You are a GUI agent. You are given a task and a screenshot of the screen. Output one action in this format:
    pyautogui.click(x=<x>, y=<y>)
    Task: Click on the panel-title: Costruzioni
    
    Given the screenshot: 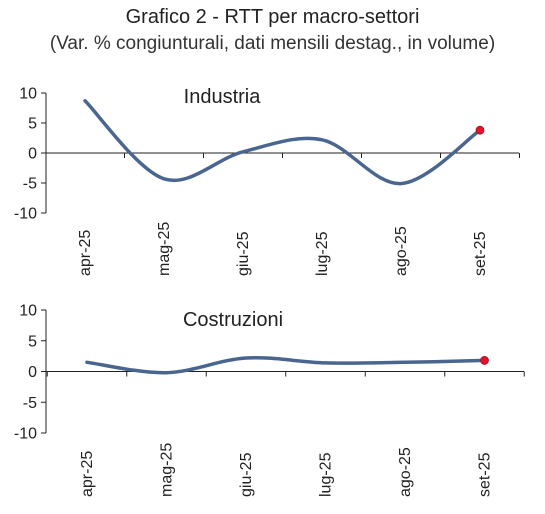 What is the action you would take?
    pyautogui.click(x=233, y=320)
    